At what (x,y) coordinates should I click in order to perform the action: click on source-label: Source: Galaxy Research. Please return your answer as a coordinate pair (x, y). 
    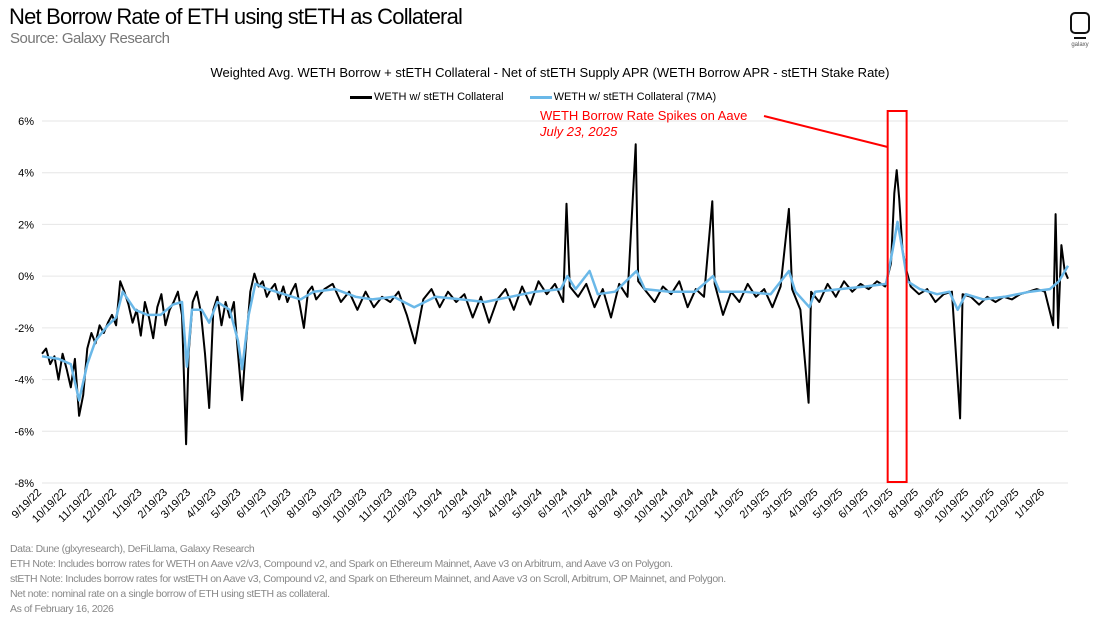
    Looking at the image, I should click on (90, 38).